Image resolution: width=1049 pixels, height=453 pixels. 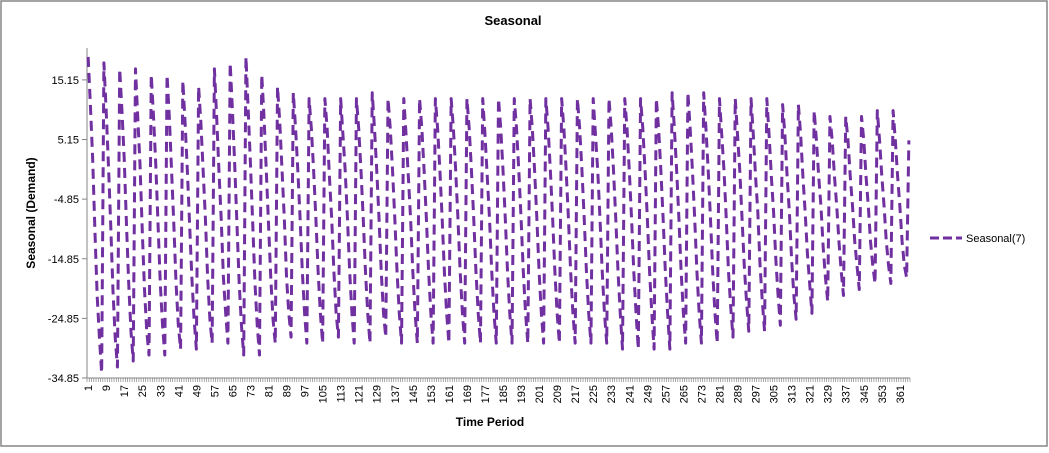 What do you see at coordinates (883, 394) in the screenshot?
I see `x-tick-label: 353` at bounding box center [883, 394].